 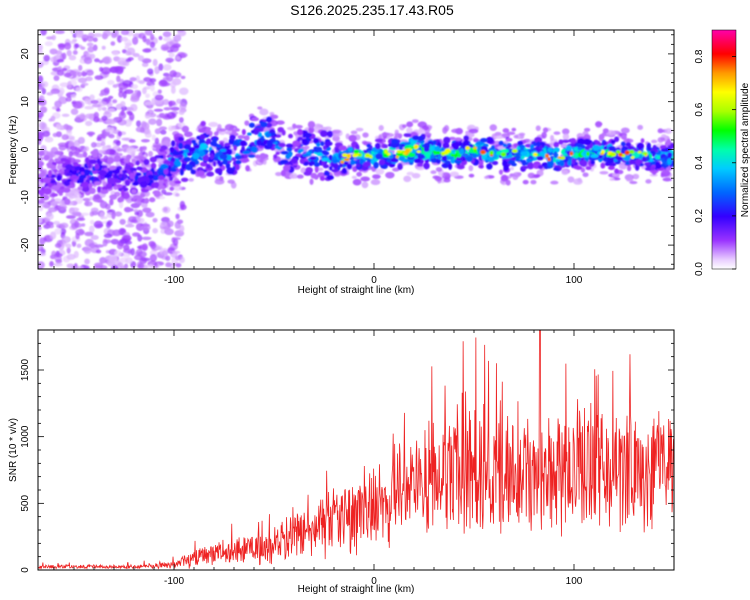 I want to click on colorbar-tick-label: 0.6, so click(x=699, y=109).